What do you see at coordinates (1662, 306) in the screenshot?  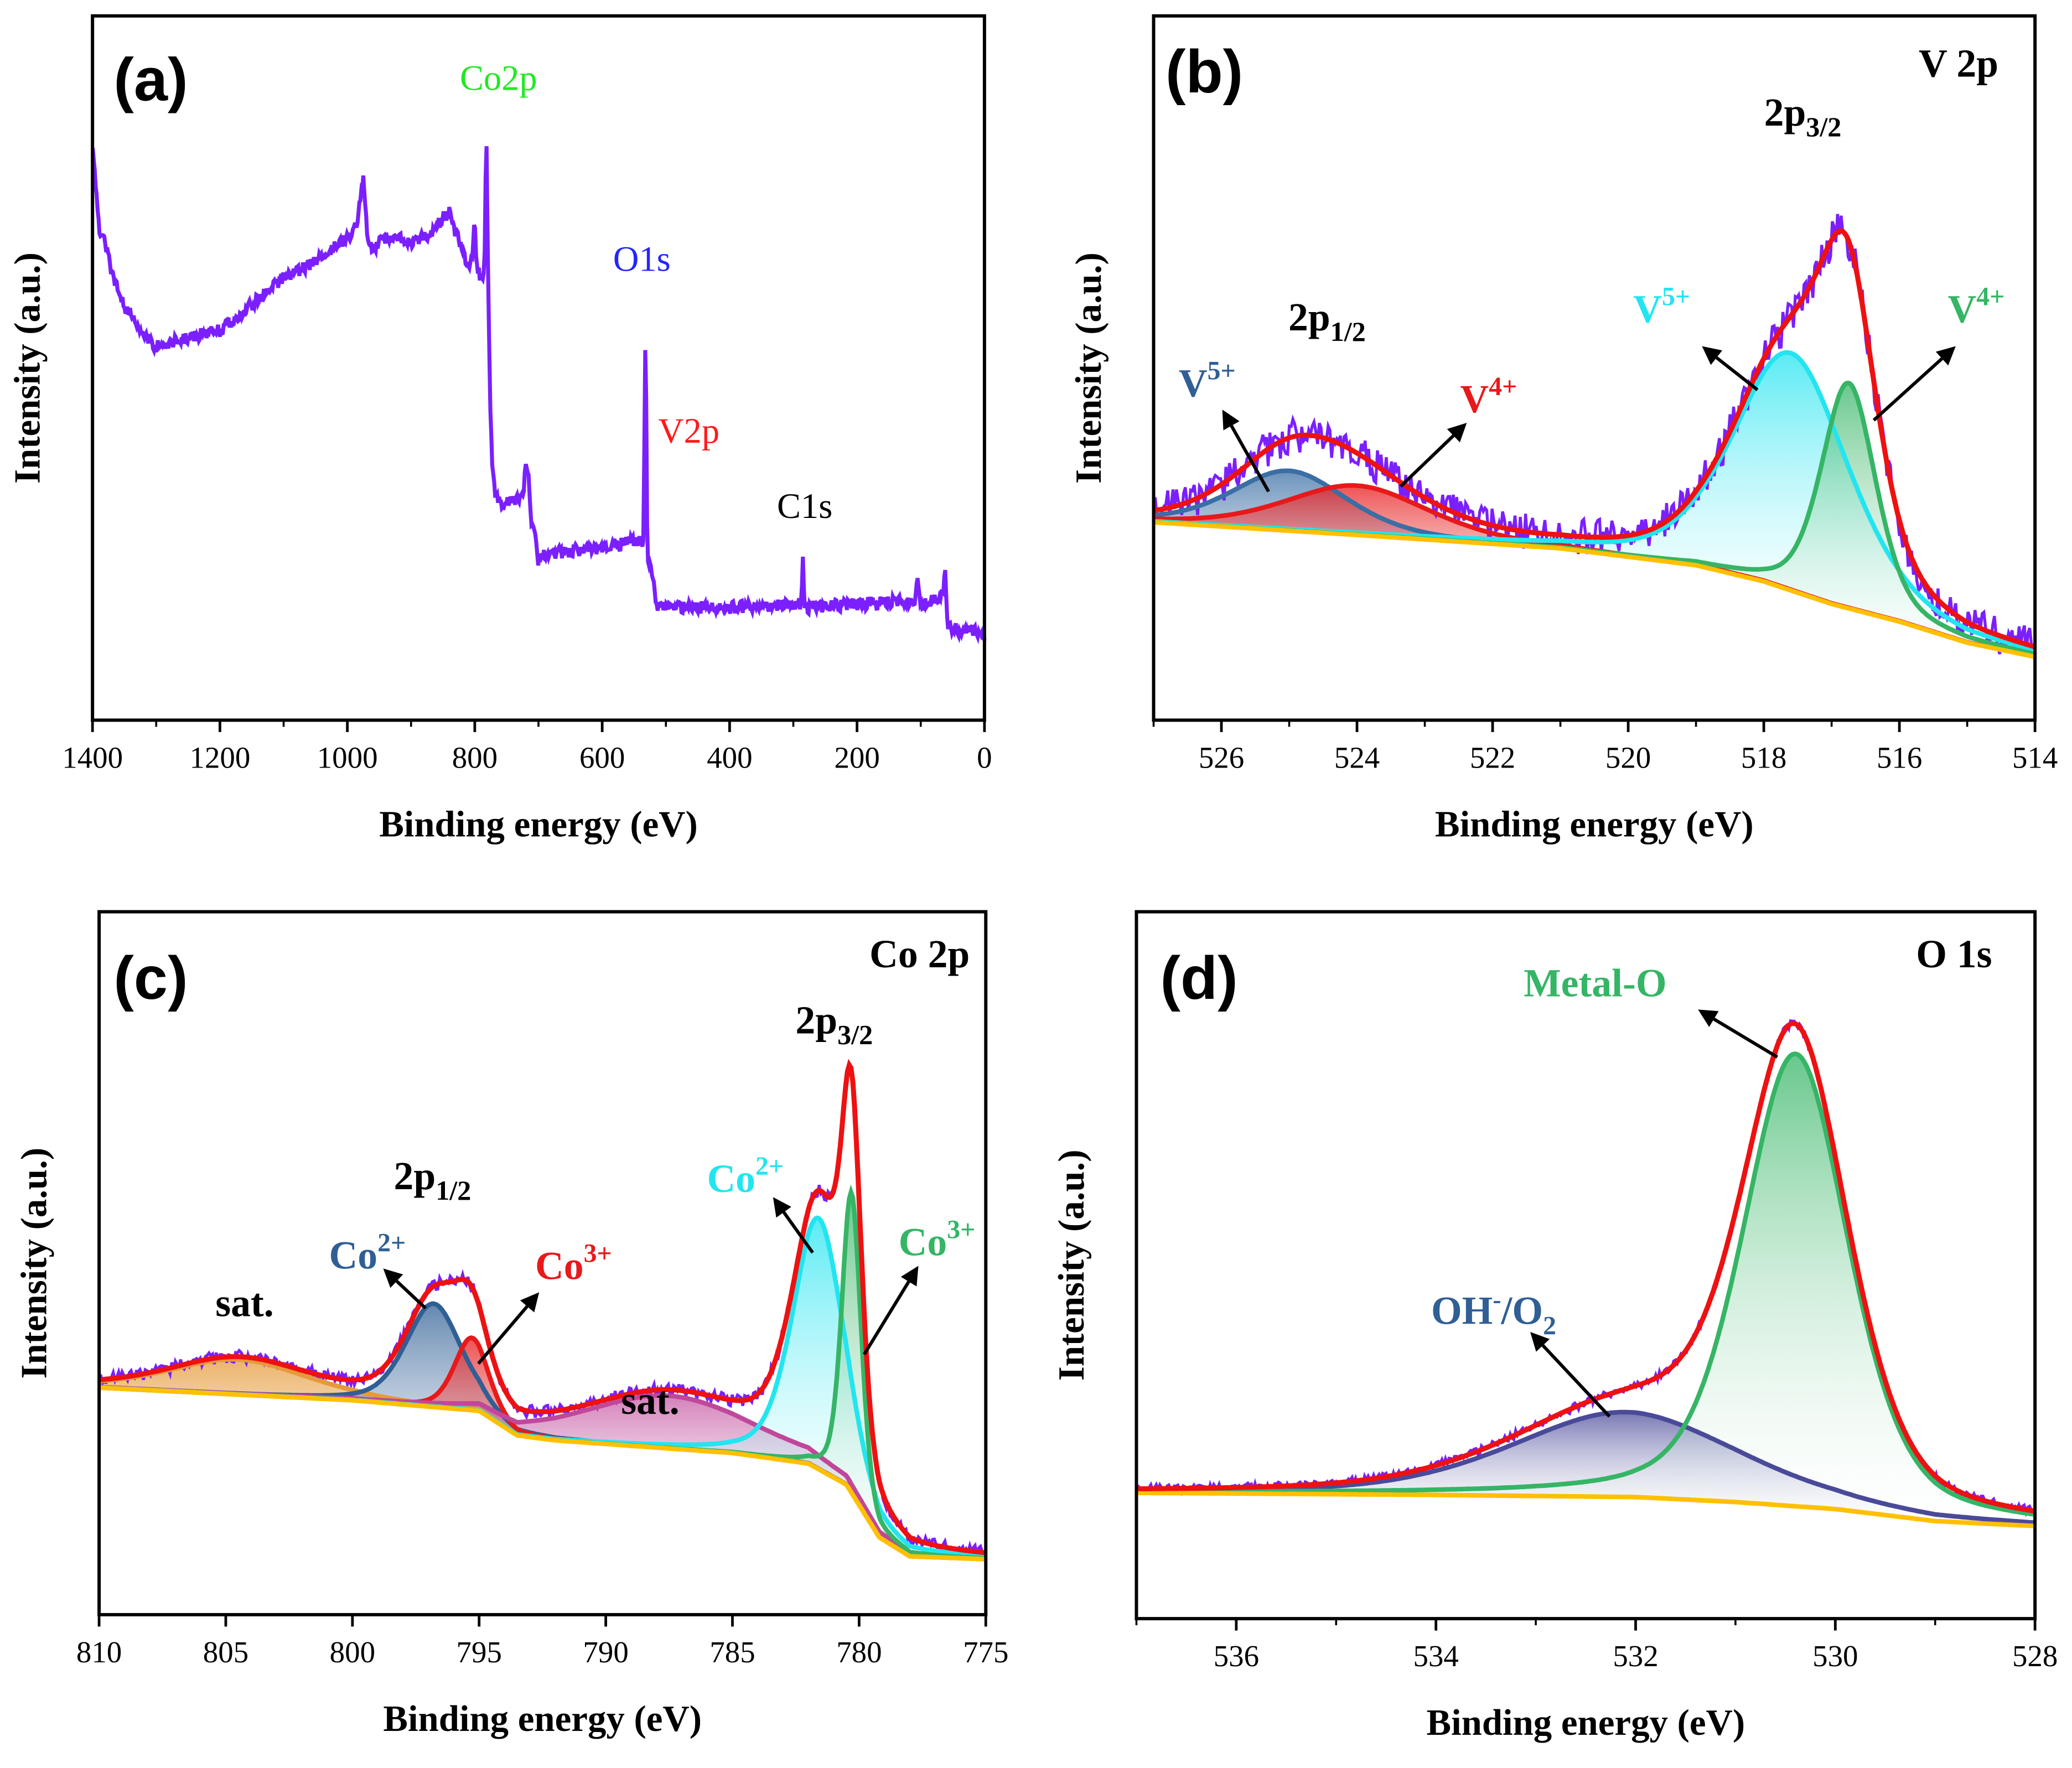 I see `label-v5-2p32: V5+` at bounding box center [1662, 306].